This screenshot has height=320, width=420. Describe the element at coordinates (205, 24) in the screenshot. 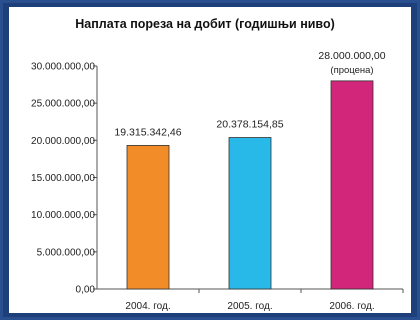

I see `chart-title: Наплата пореза на добит (годишњи ниво)` at that location.